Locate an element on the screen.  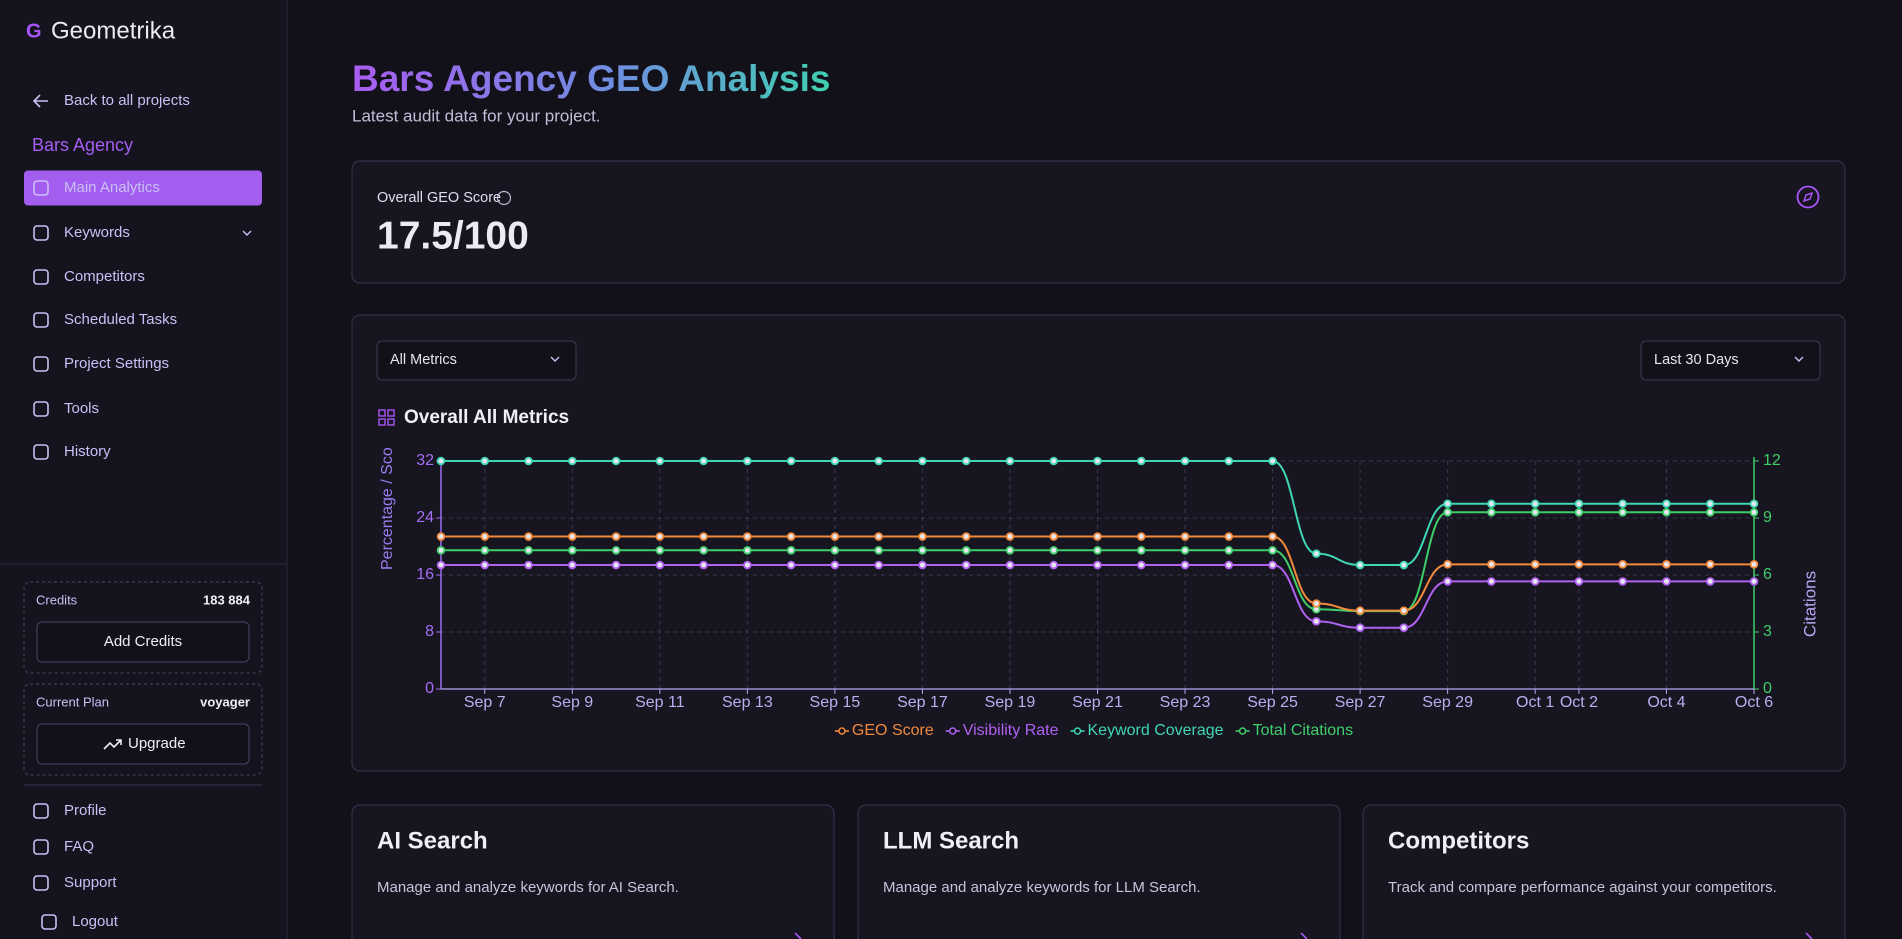
nav-item: Support is located at coordinates (90, 882).